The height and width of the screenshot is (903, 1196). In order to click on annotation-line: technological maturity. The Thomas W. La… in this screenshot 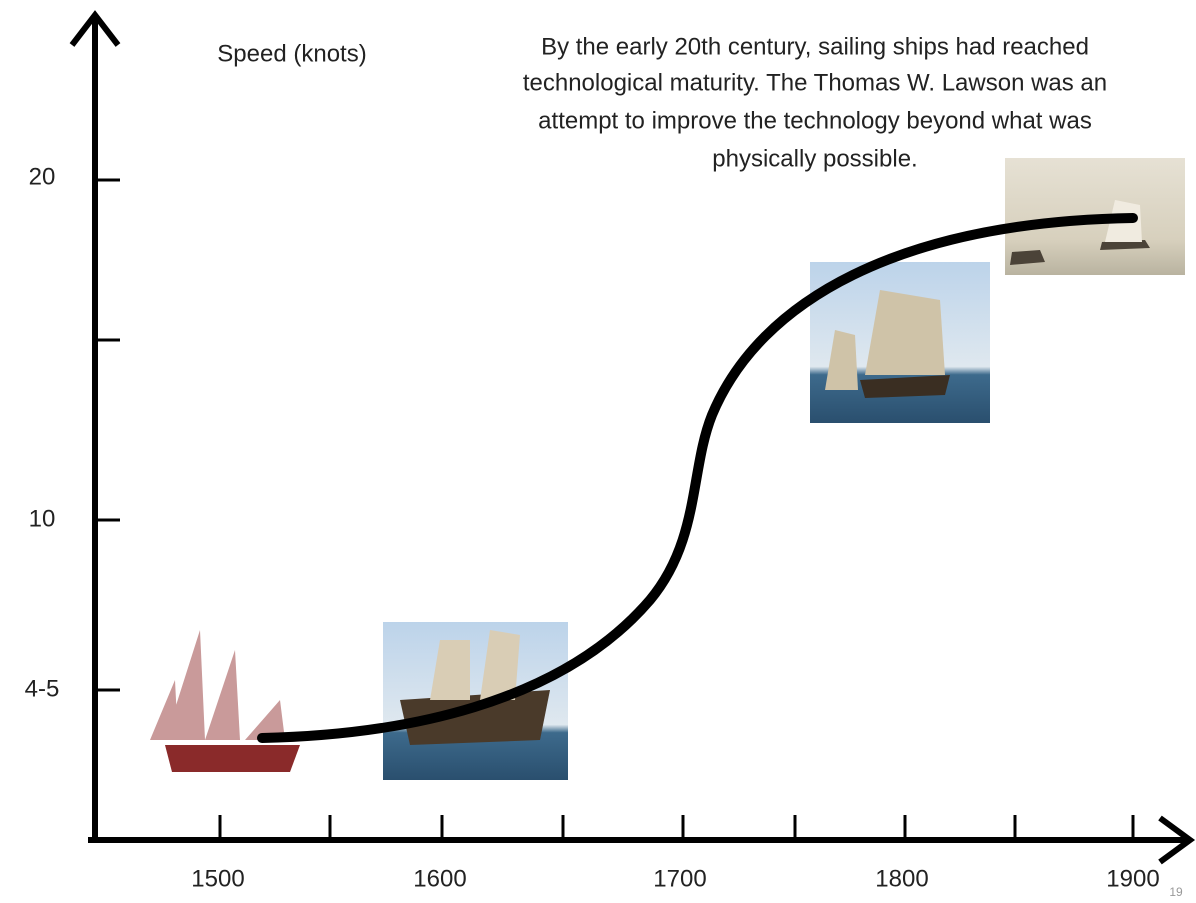, I will do `click(815, 82)`.